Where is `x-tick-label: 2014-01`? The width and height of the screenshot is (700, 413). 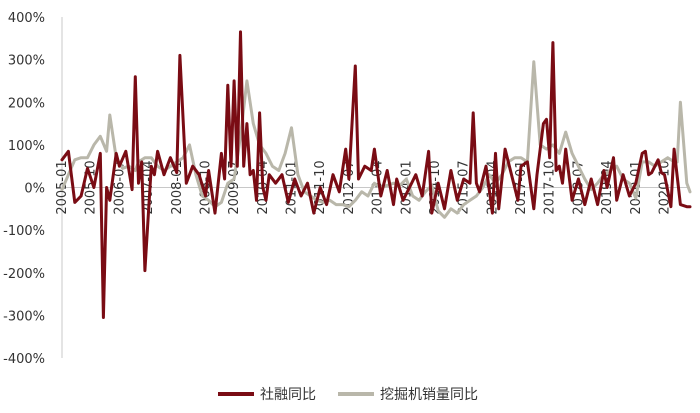
x-tick-label: 2014-01 is located at coordinates (406, 187).